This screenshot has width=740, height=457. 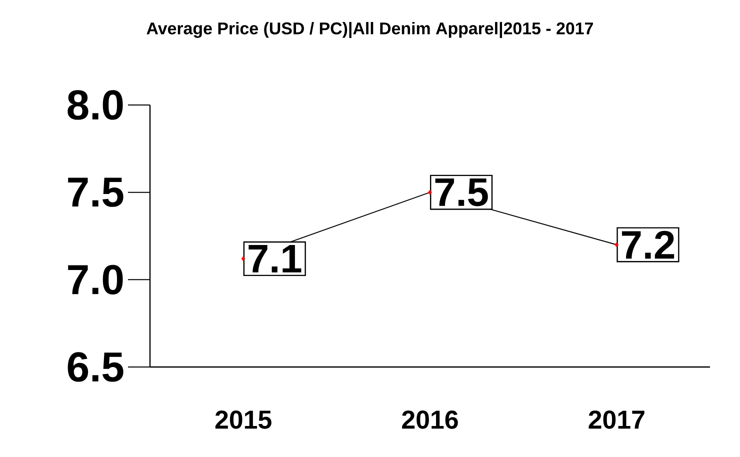 I want to click on y-tick-label: 7.0, so click(x=95, y=279).